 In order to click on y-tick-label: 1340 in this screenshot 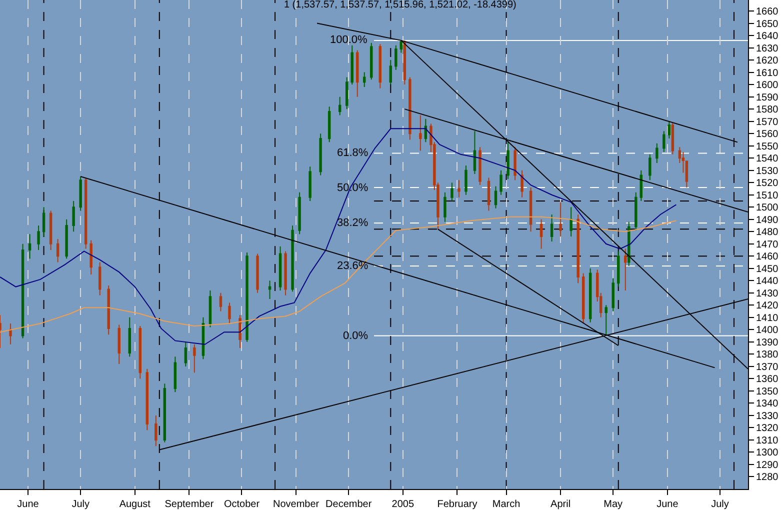, I will do `click(767, 404)`.